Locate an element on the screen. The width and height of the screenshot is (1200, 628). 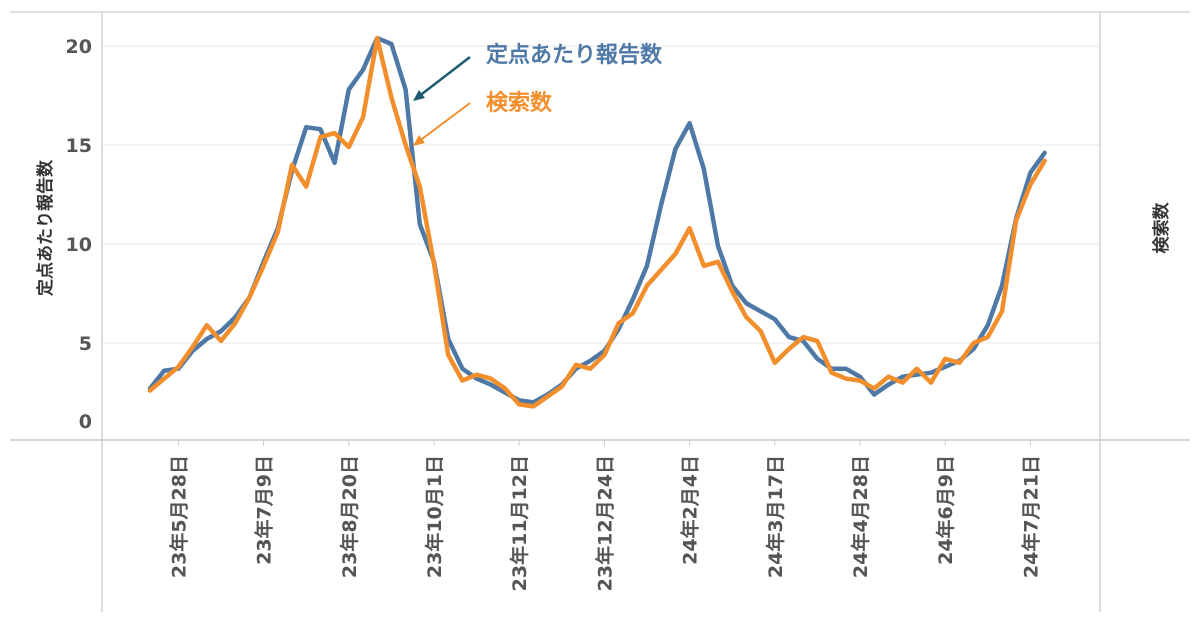
y-axis-label-right: 検索数 is located at coordinates (1161, 228).